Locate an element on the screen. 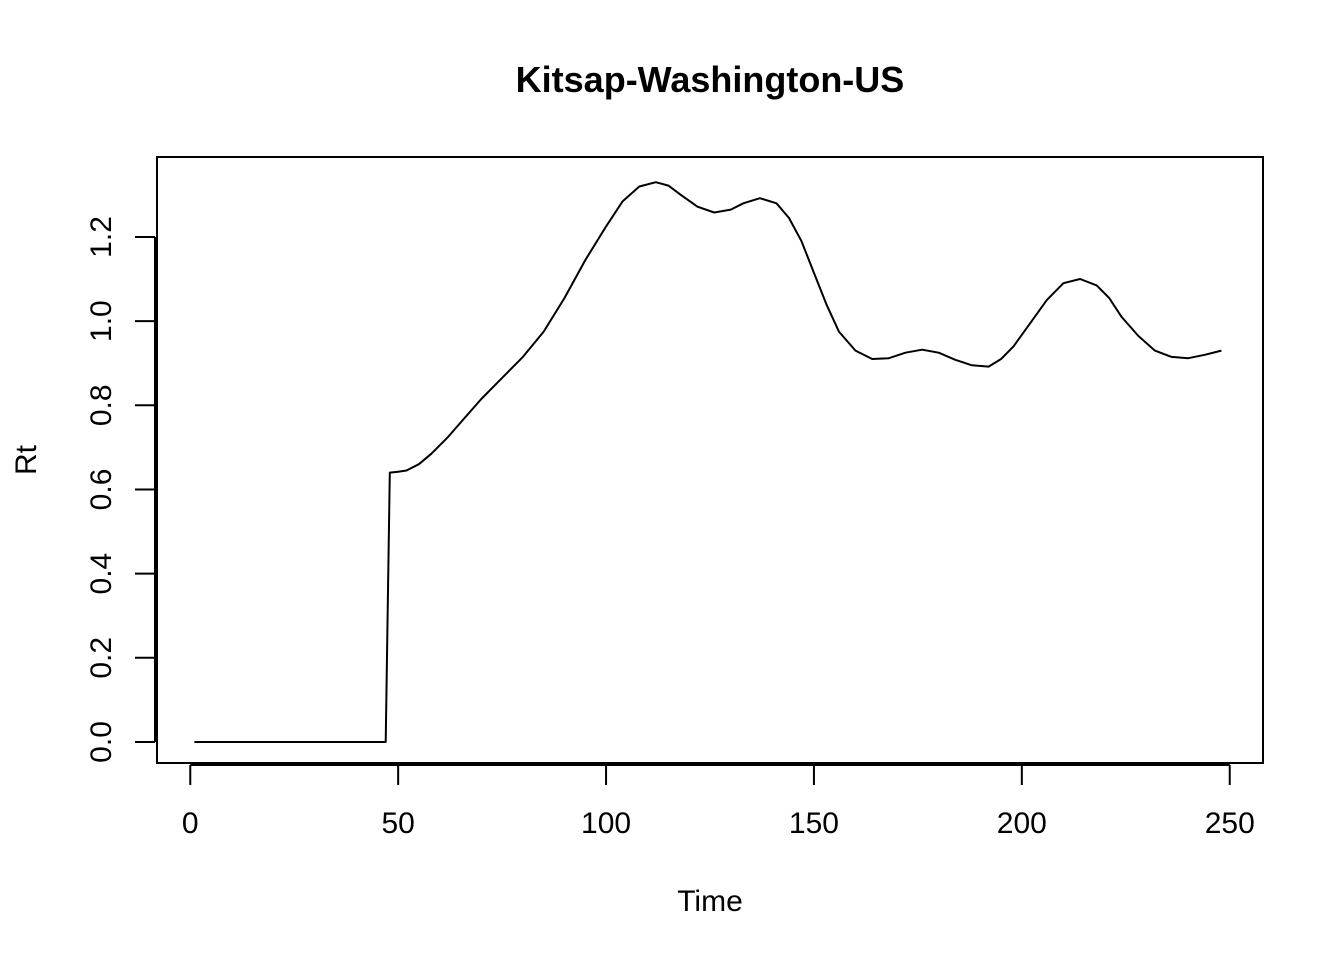  y-tick-label: 0.0 is located at coordinates (101, 742).